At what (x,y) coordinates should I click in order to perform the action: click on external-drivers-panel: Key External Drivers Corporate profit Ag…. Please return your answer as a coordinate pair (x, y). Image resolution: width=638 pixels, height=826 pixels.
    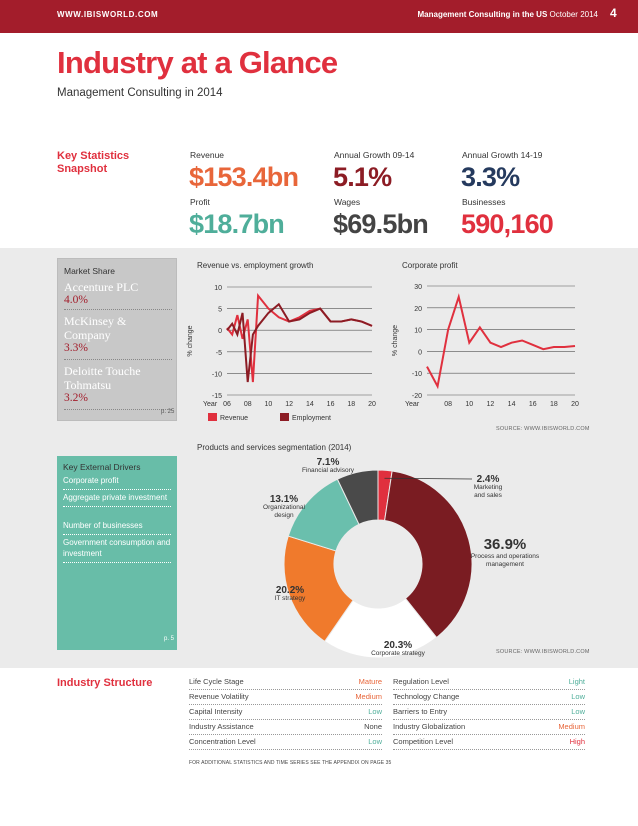
    Looking at the image, I should click on (117, 553).